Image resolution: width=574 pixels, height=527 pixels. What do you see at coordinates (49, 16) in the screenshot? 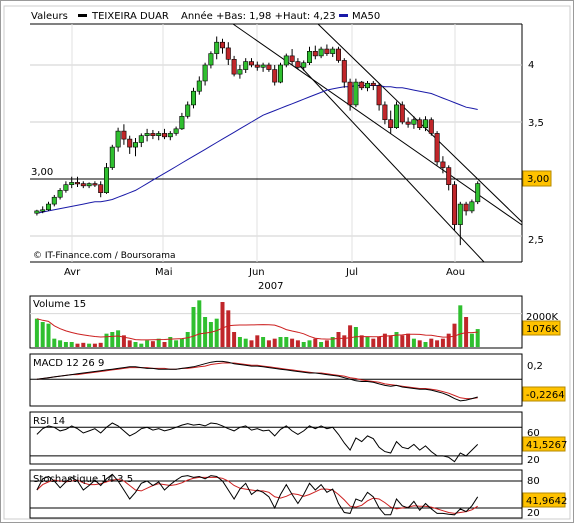
I see `legend-label: Valeurs` at bounding box center [49, 16].